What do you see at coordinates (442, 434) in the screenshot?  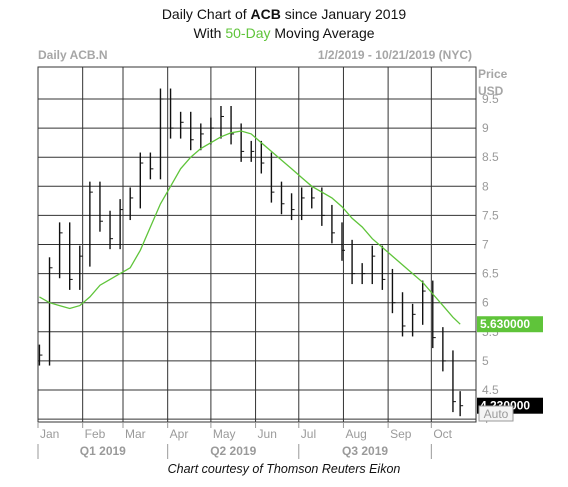 I see `month-label: Oct` at bounding box center [442, 434].